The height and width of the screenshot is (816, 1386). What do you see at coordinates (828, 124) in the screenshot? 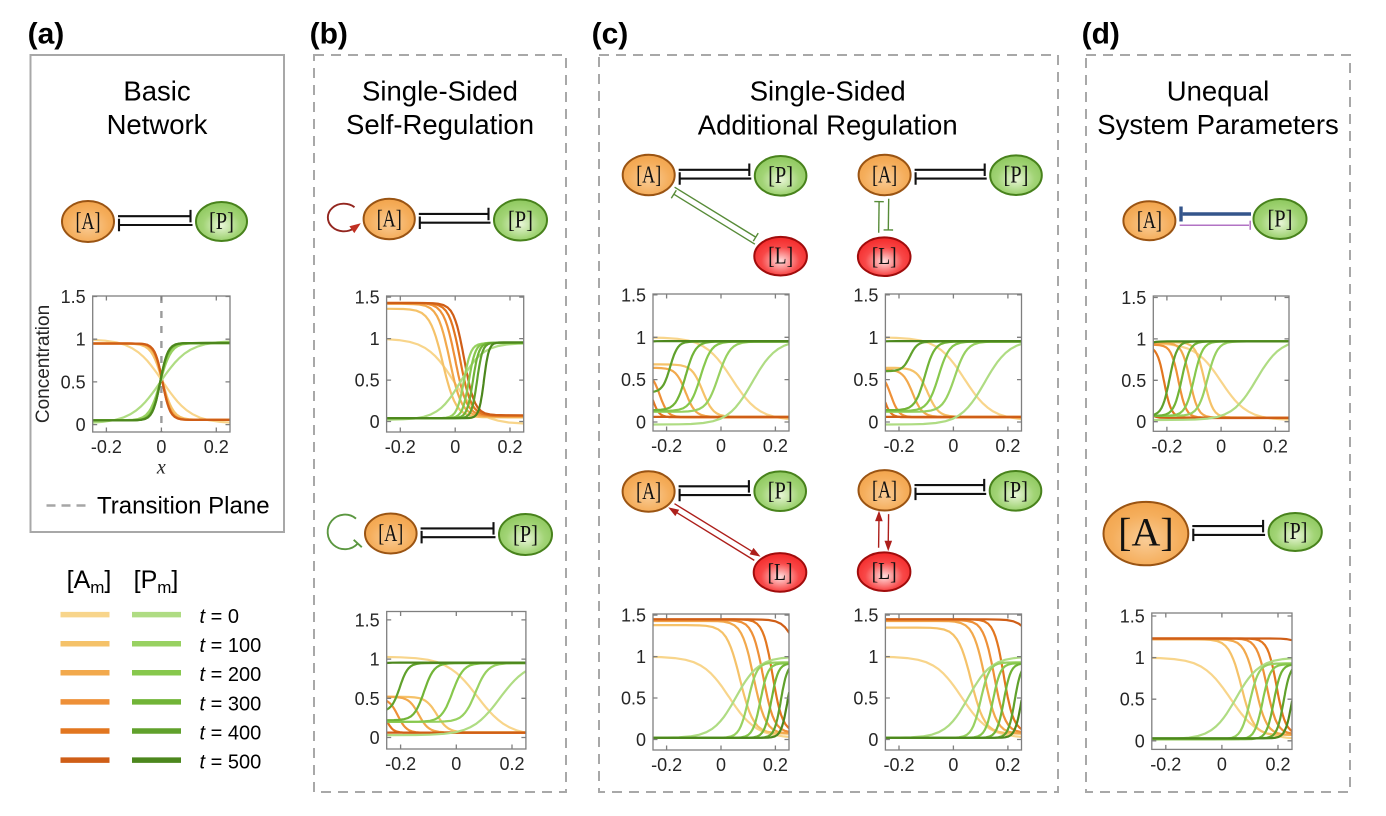
I see `svg-text: Additional Regulation` at bounding box center [828, 124].